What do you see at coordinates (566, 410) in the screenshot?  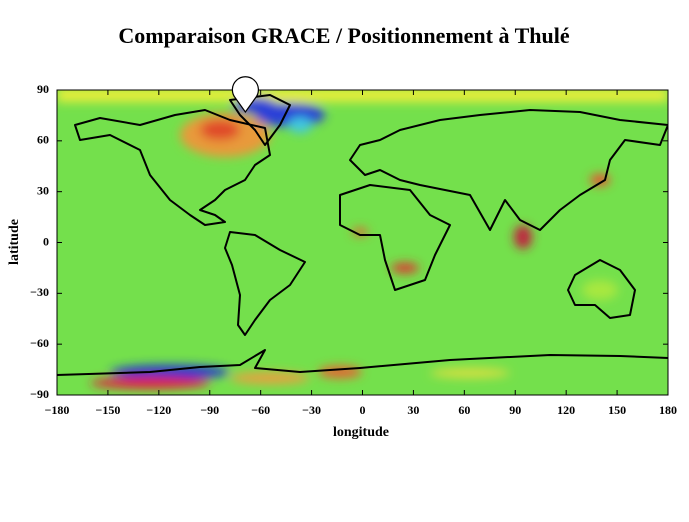 I see `x-tick-label: 120` at bounding box center [566, 410].